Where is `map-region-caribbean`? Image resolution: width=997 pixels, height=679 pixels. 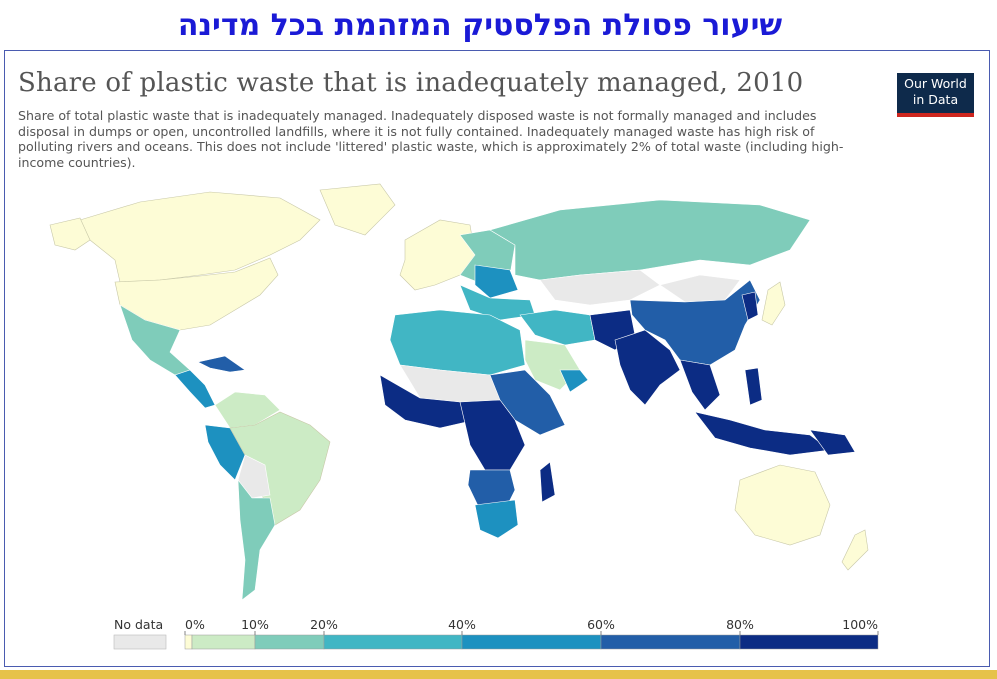 map-region-caribbean is located at coordinates (221, 364).